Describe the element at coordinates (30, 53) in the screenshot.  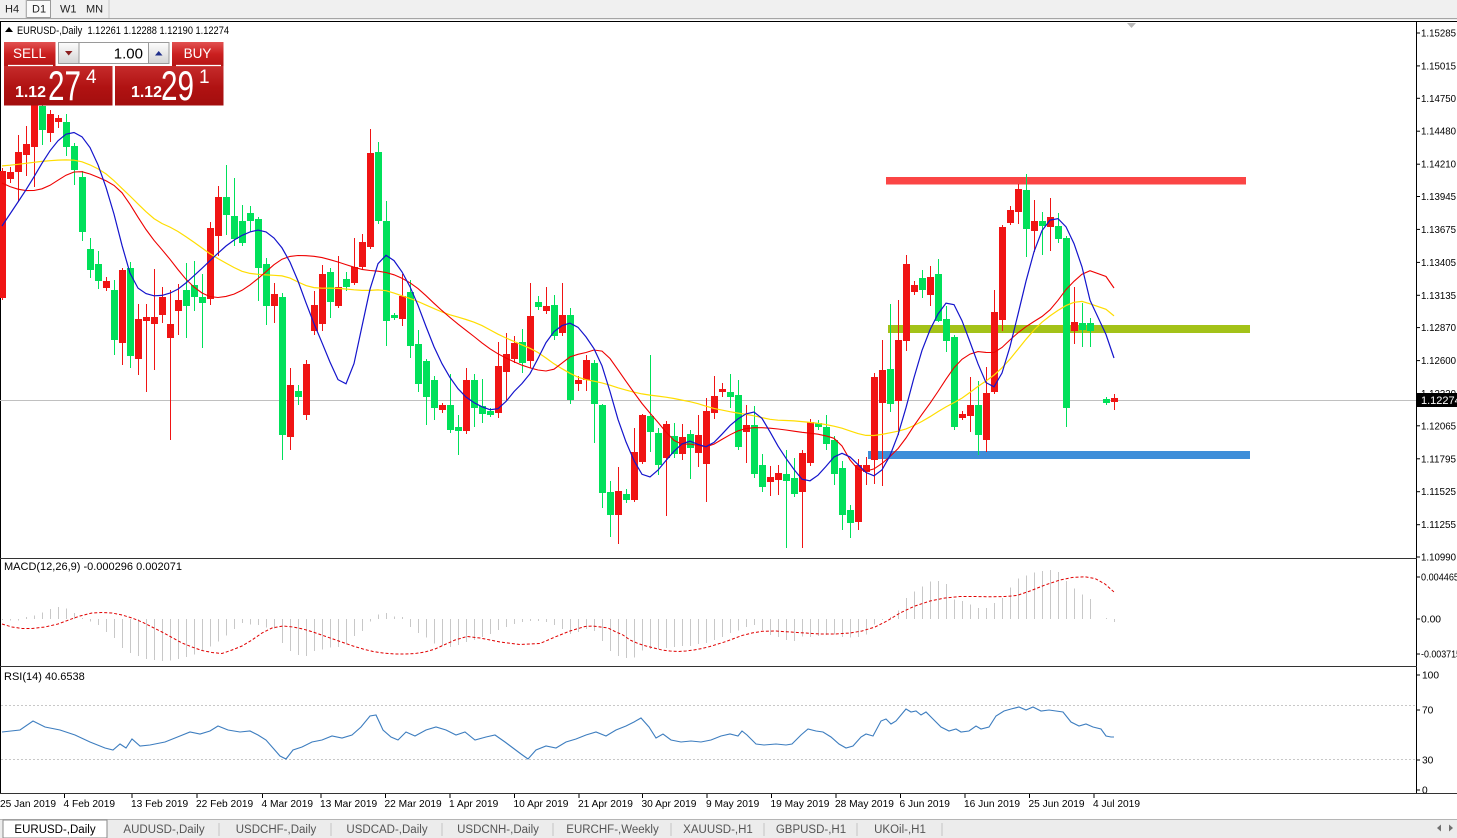
I see `svg-text: SELL` at that location.